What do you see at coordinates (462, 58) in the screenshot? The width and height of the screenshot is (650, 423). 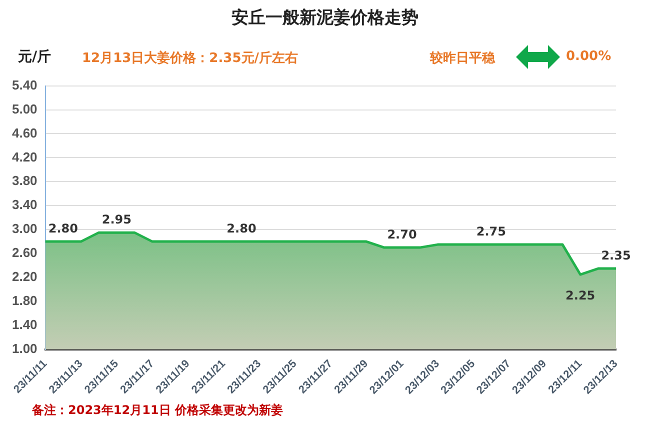 I see `text: 较昨日平稳` at bounding box center [462, 58].